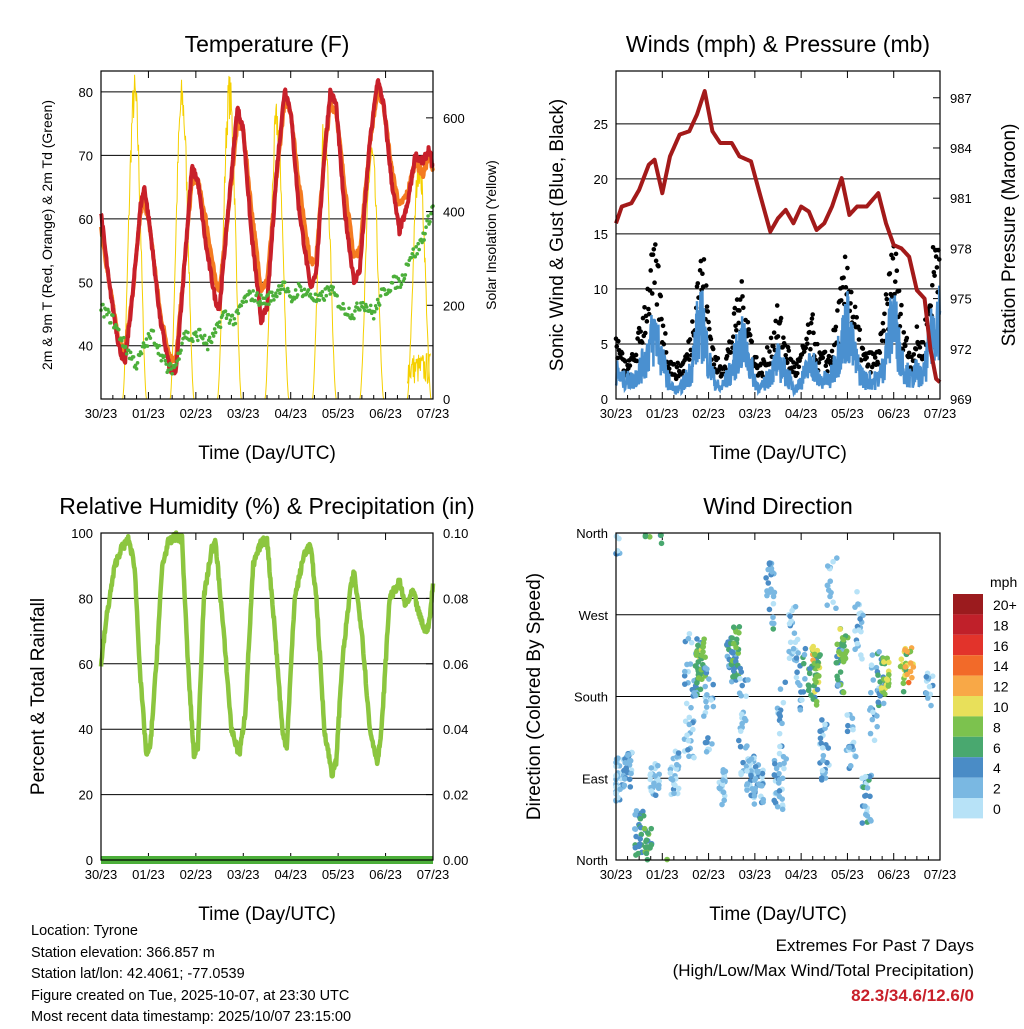  I want to click on extremes-subtitle: (High/Low/Max Wind/Total Precipitation), so click(823, 970).